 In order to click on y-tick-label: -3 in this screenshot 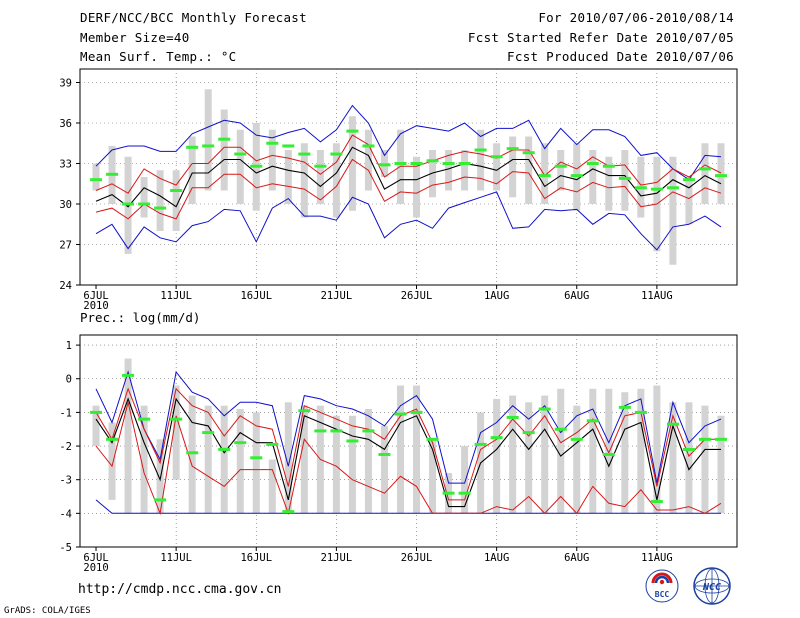, I will do `click(65, 481)`.